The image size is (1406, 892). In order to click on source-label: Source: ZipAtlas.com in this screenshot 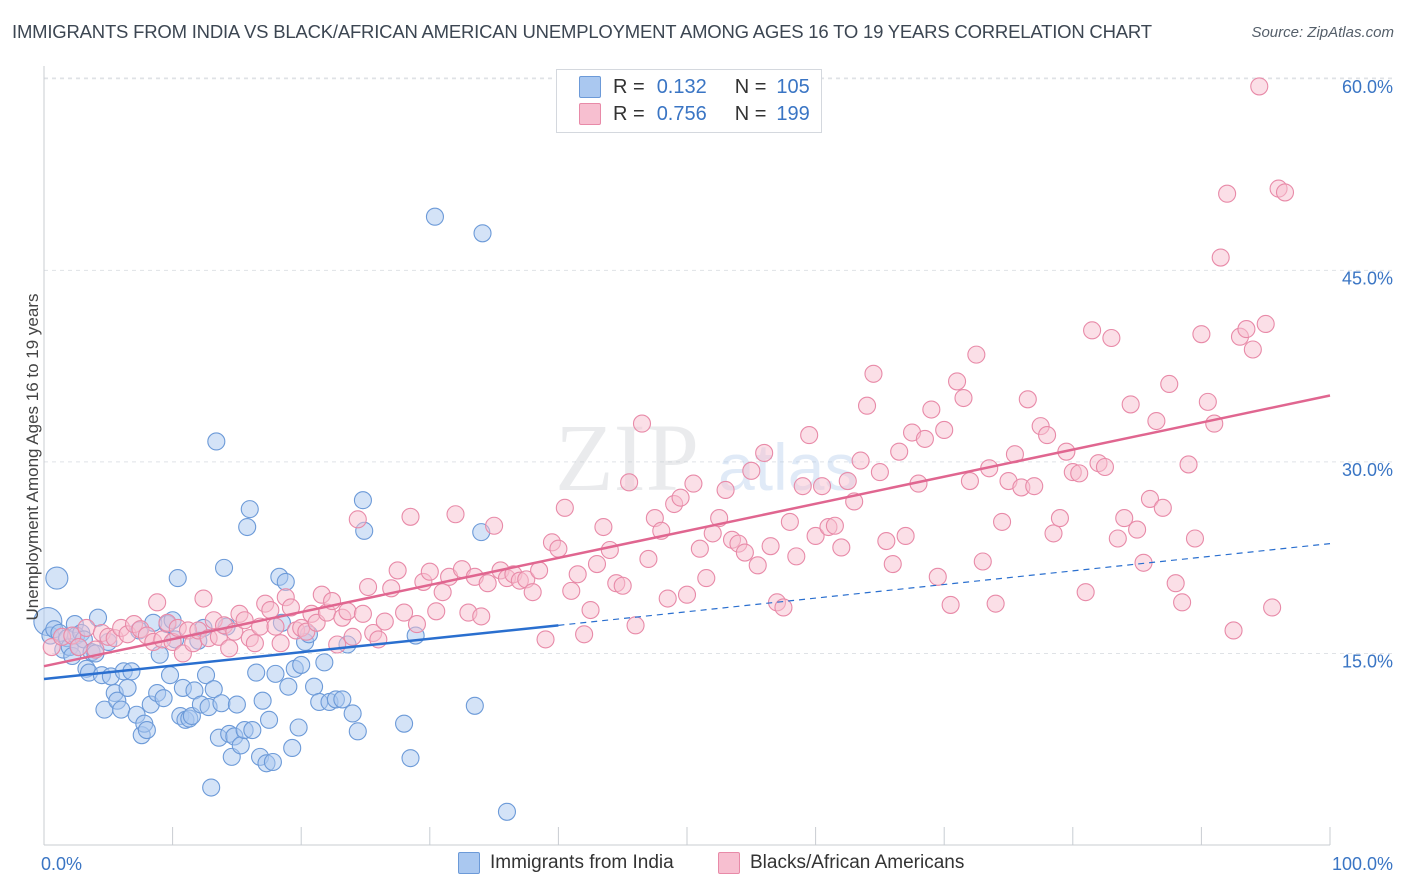, I will do `click(1322, 32)`.